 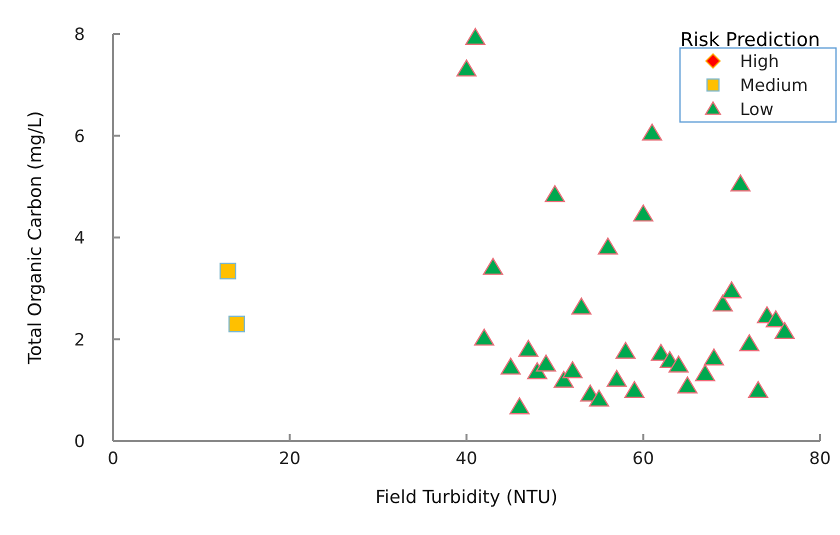 What do you see at coordinates (750, 40) in the screenshot?
I see `legend-title: Risk Prediction` at bounding box center [750, 40].